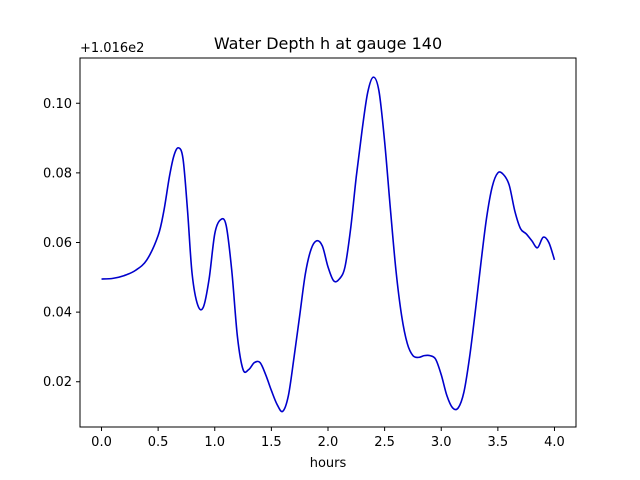  I want to click on y-axis-ticks: 0.02 0.04 0.06 0.08 0.10, so click(61, 243).